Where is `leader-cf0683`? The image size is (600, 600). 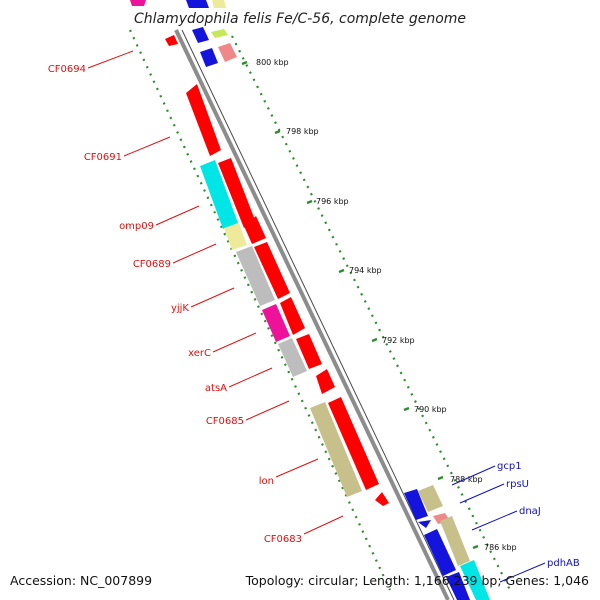 leader-cf0683 is located at coordinates (323, 525).